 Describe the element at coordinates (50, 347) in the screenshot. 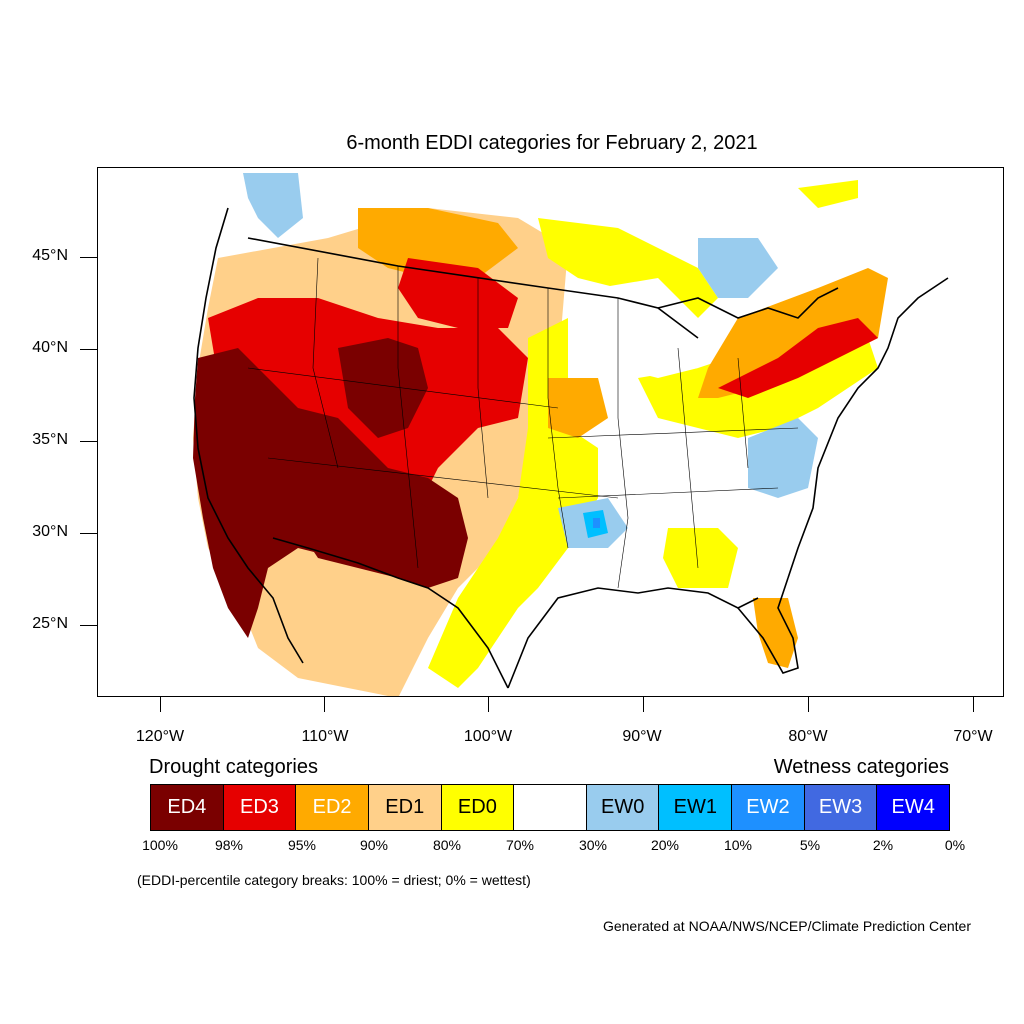

I see `lat-label-40: 40°N` at that location.